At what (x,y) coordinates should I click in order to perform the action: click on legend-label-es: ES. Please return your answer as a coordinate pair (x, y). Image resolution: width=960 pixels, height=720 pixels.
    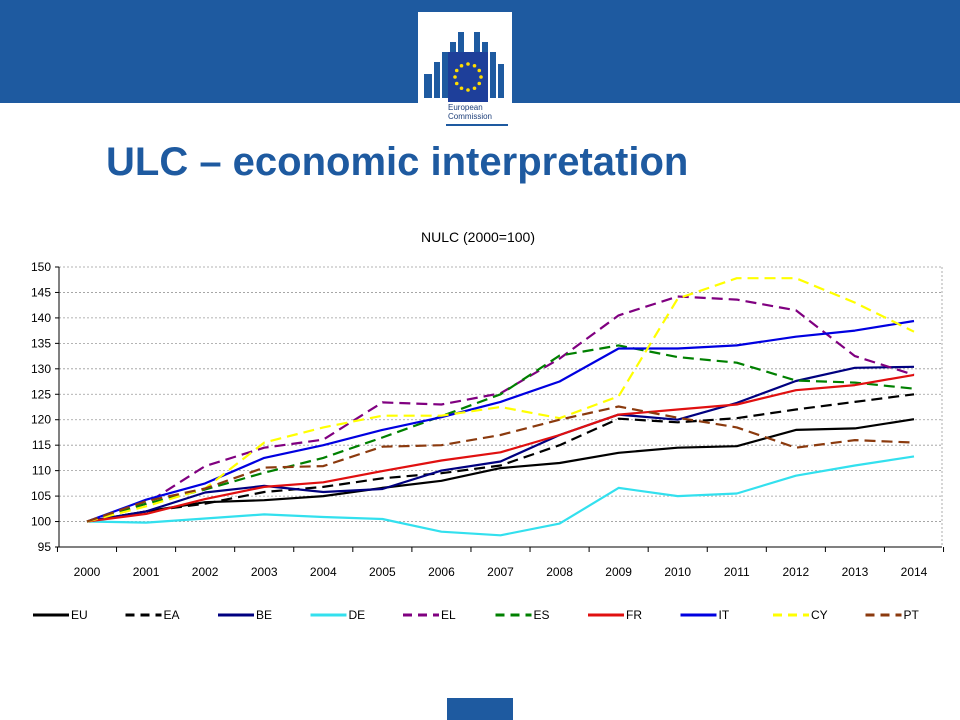
    Looking at the image, I should click on (542, 615).